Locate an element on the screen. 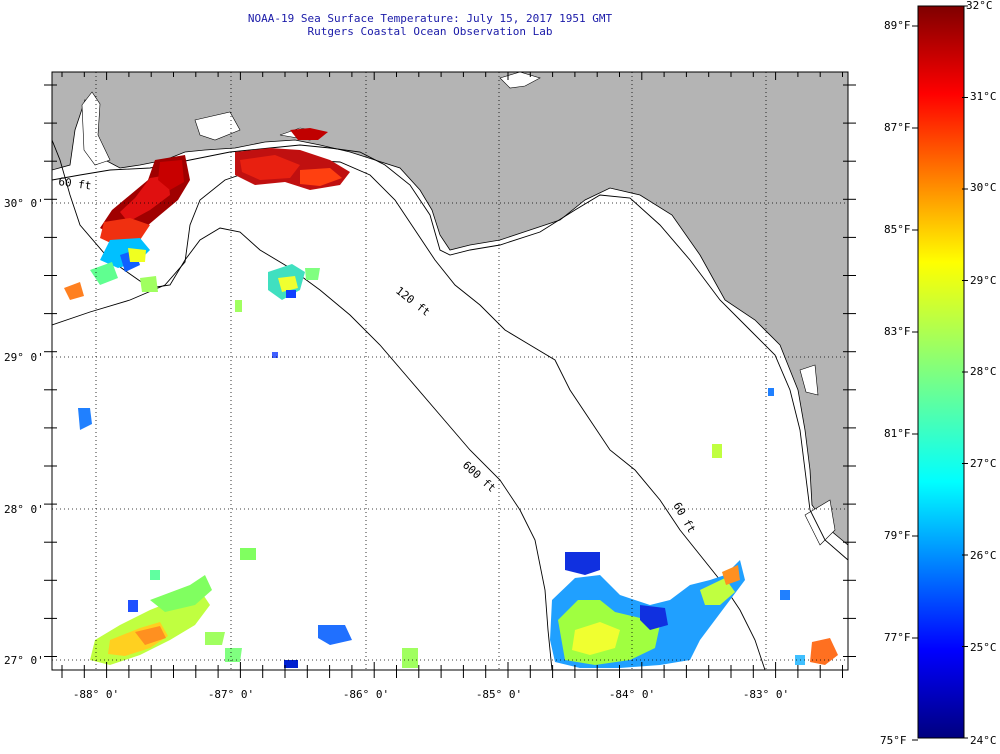 Image resolution: width=1000 pixels, height=754 pixels. lat-label: 30° 0' is located at coordinates (24, 203).